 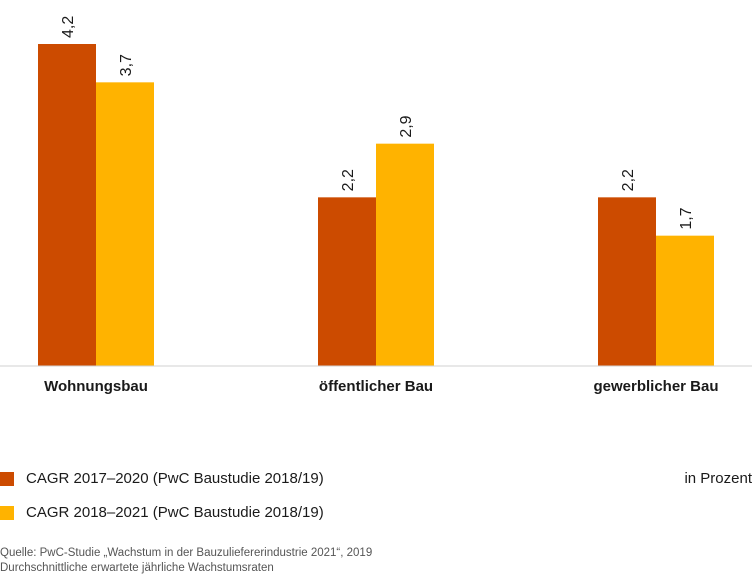 I want to click on category-label-1: Wohnungsbau, so click(x=96, y=386).